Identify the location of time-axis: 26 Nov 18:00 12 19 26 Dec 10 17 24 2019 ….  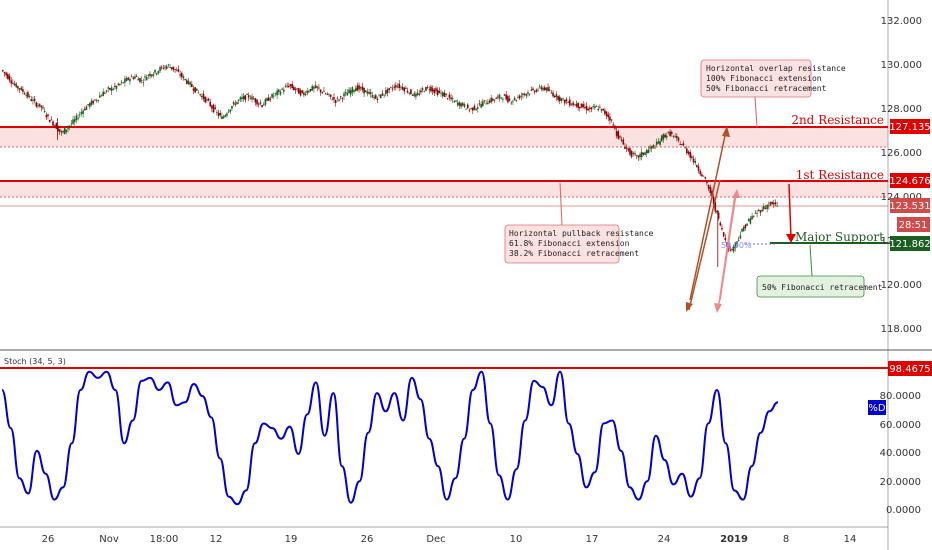
(449, 539).